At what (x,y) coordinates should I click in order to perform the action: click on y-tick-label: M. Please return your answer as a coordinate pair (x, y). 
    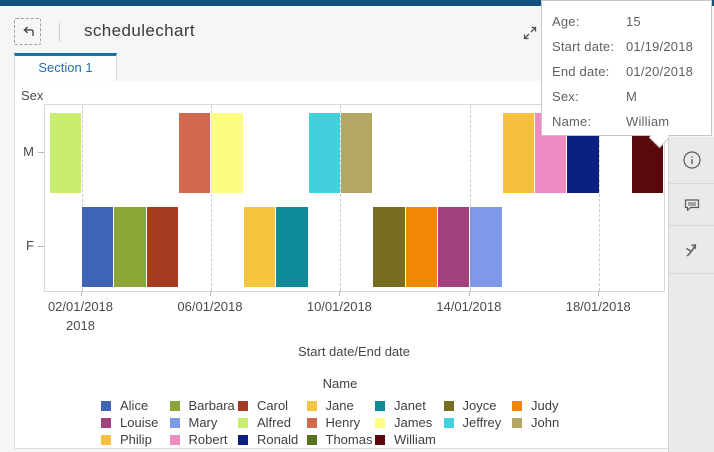
    Looking at the image, I should click on (28, 151).